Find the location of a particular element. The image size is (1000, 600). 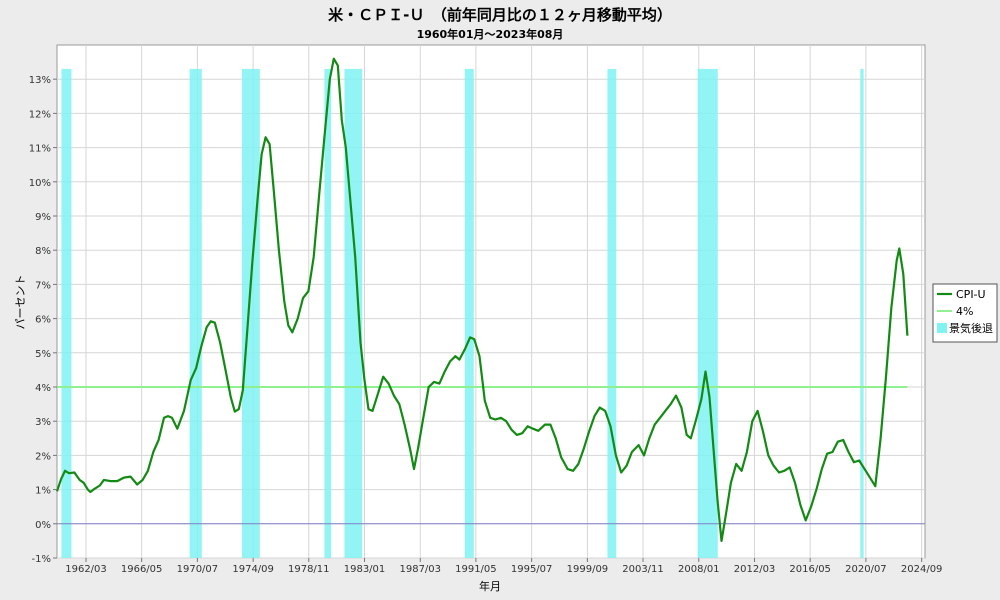

y-tick-label: 11% is located at coordinates (40, 149).